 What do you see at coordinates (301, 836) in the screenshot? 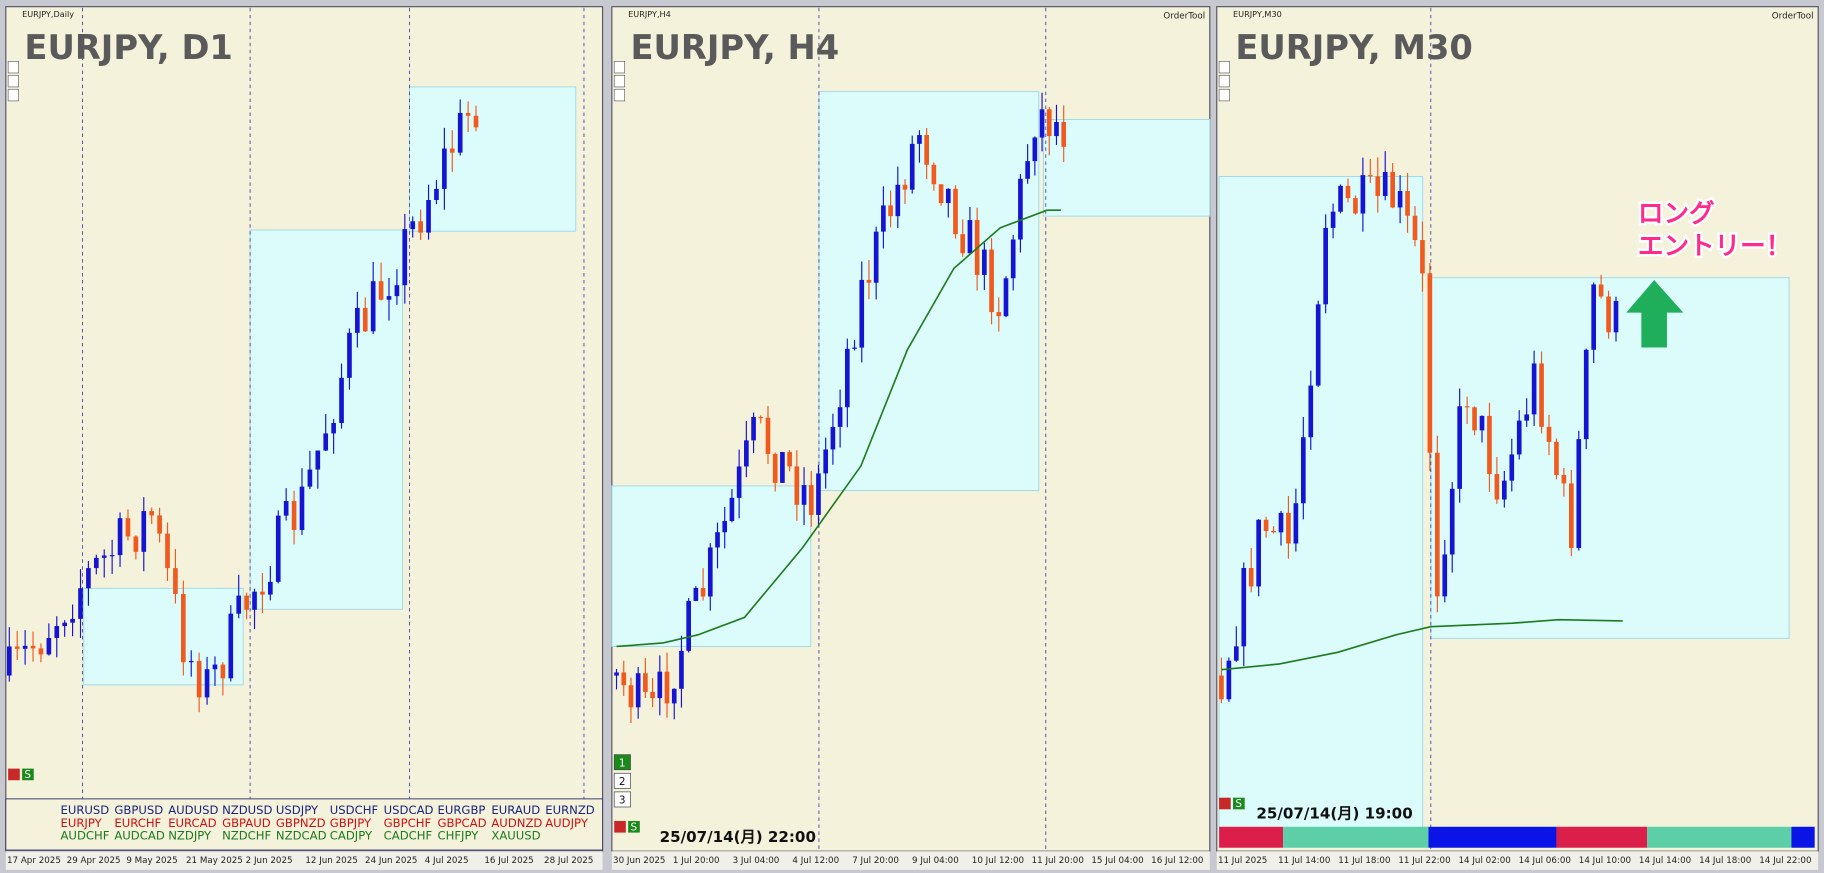
I see `pair-link: NZDCAD` at bounding box center [301, 836].